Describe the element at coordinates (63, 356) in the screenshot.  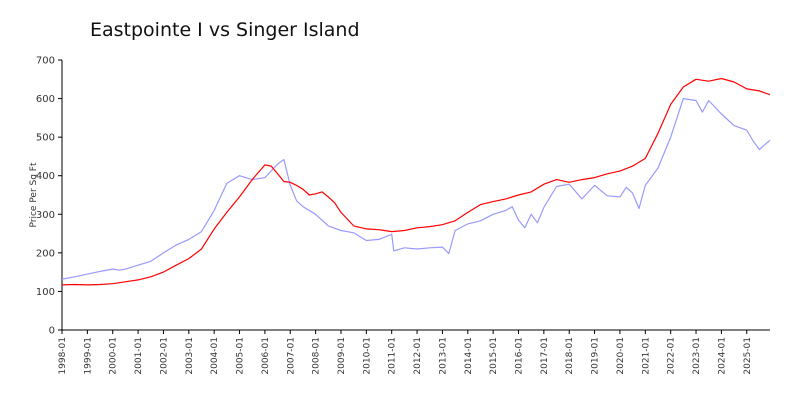
I see `x-tick-label: 1998-01` at that location.